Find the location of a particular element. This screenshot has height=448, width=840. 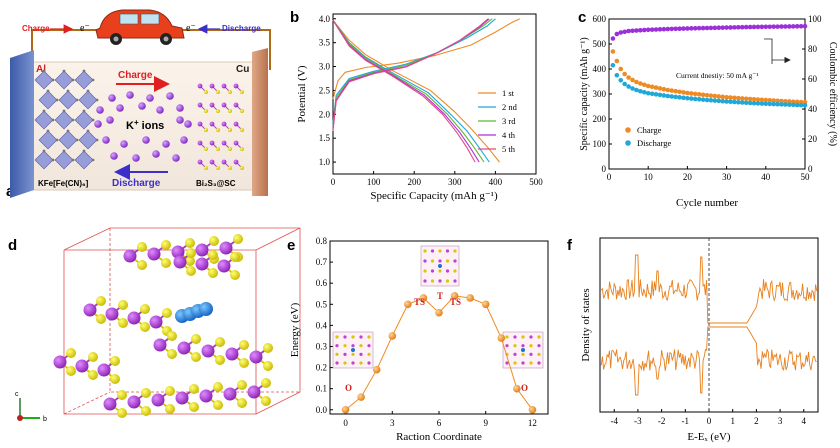

x-tick-label-b: 300 is located at coordinates (455, 182).